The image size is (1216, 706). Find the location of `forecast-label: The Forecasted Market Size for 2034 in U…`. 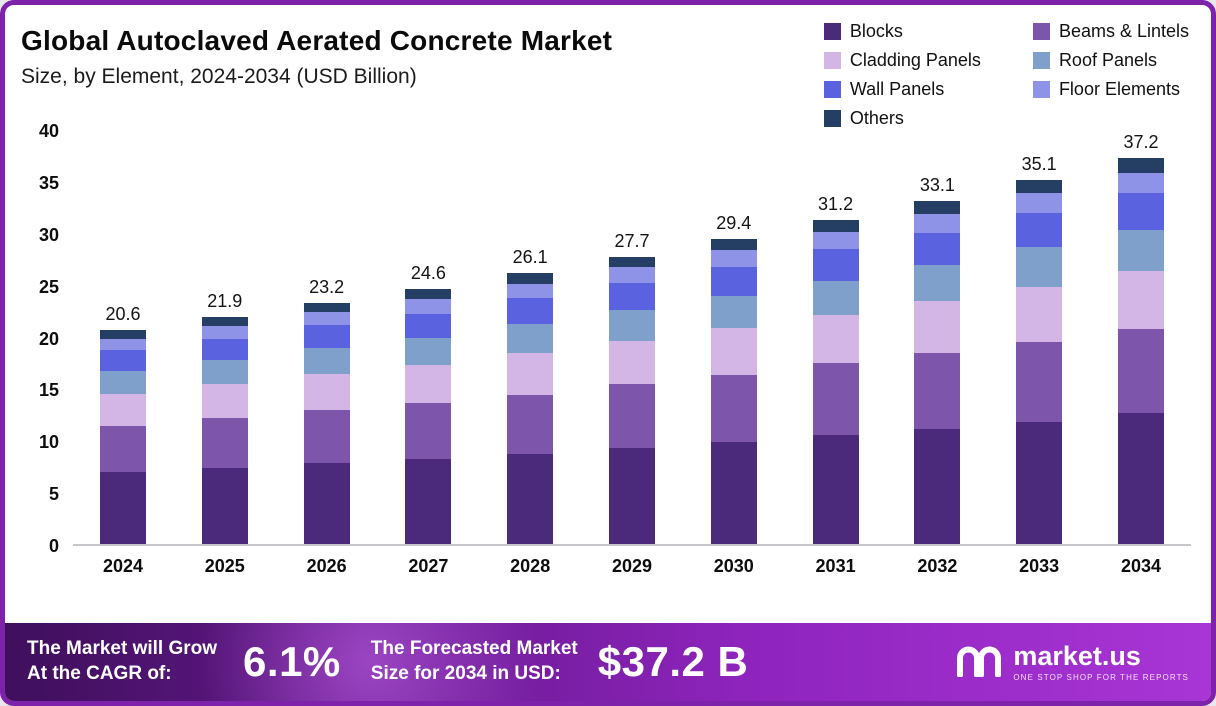

forecast-label: The Forecasted Market Size for 2034 in U… is located at coordinates (474, 661).